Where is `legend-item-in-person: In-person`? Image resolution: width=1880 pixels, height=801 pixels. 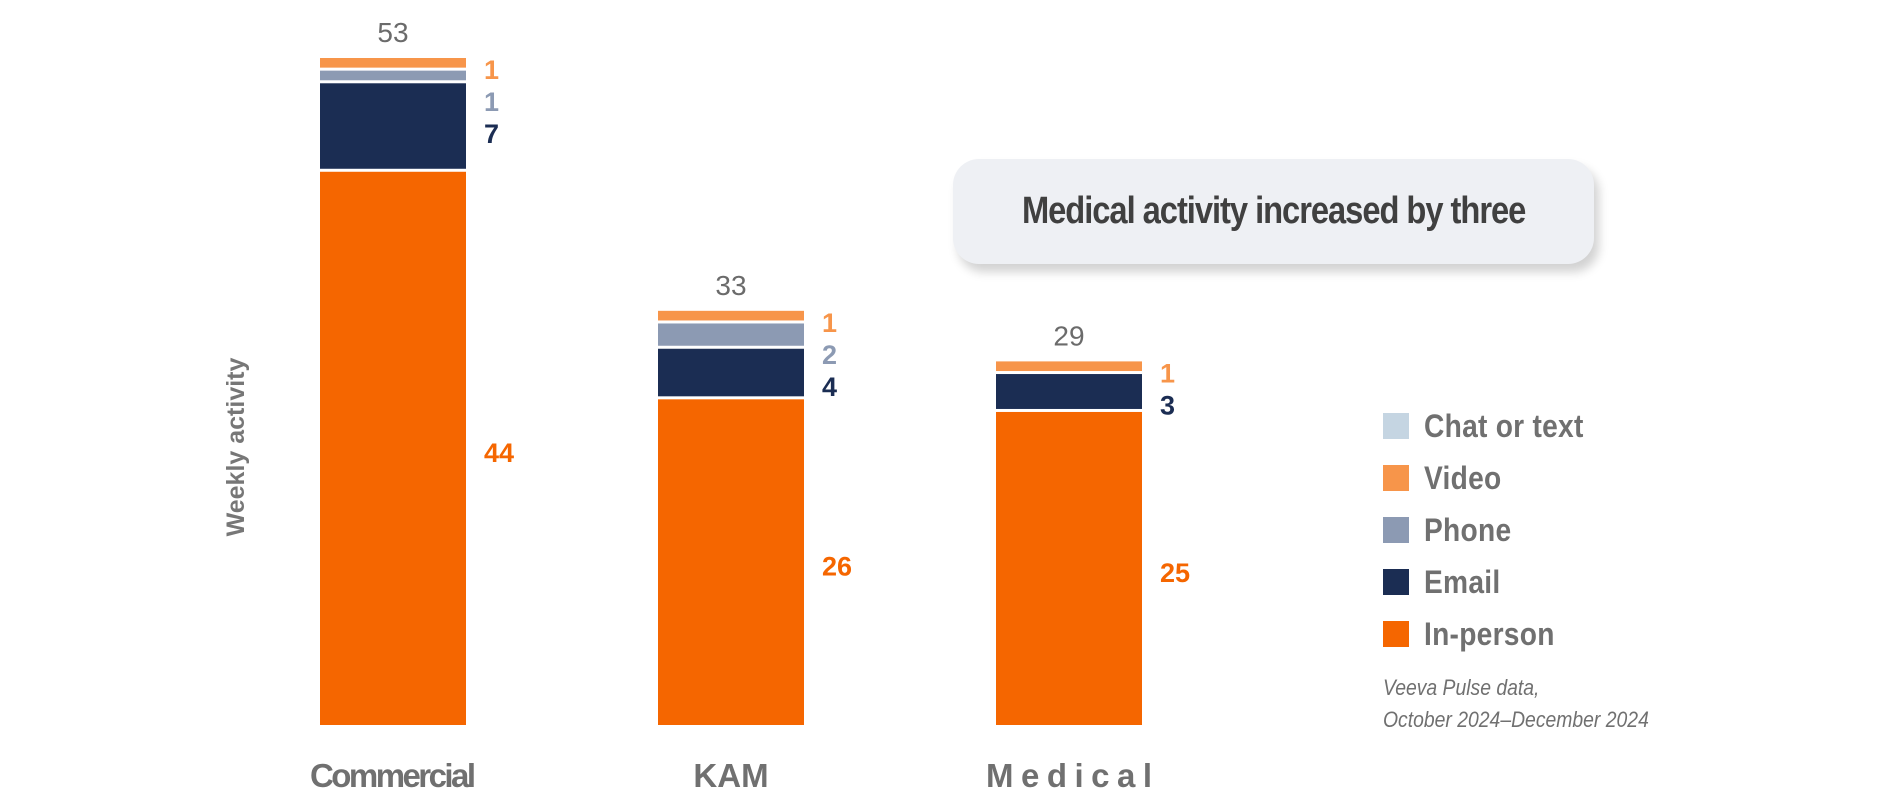 legend-item-in-person: In-person is located at coordinates (1494, 634).